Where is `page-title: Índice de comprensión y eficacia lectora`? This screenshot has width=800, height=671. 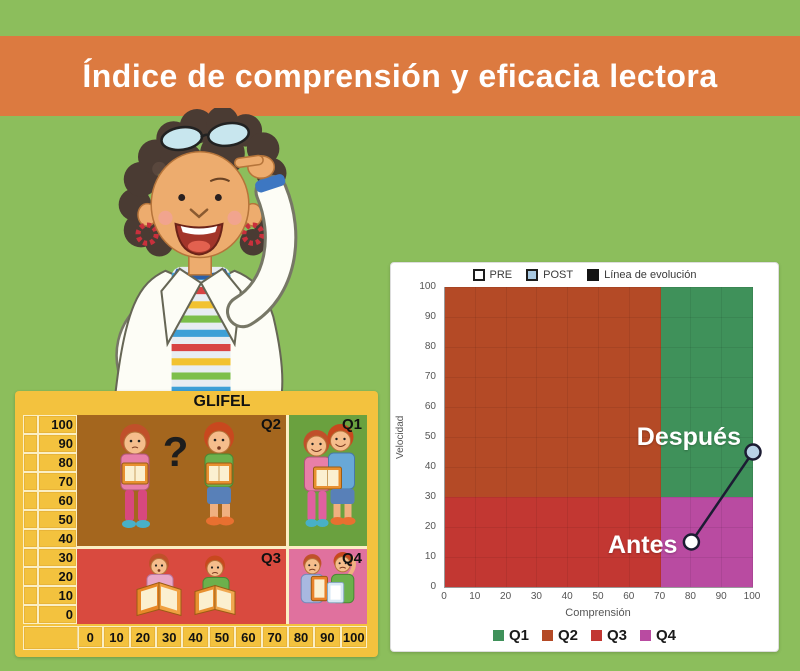
page-title: Índice de comprensión y eficacia lectora is located at coordinates (400, 75).